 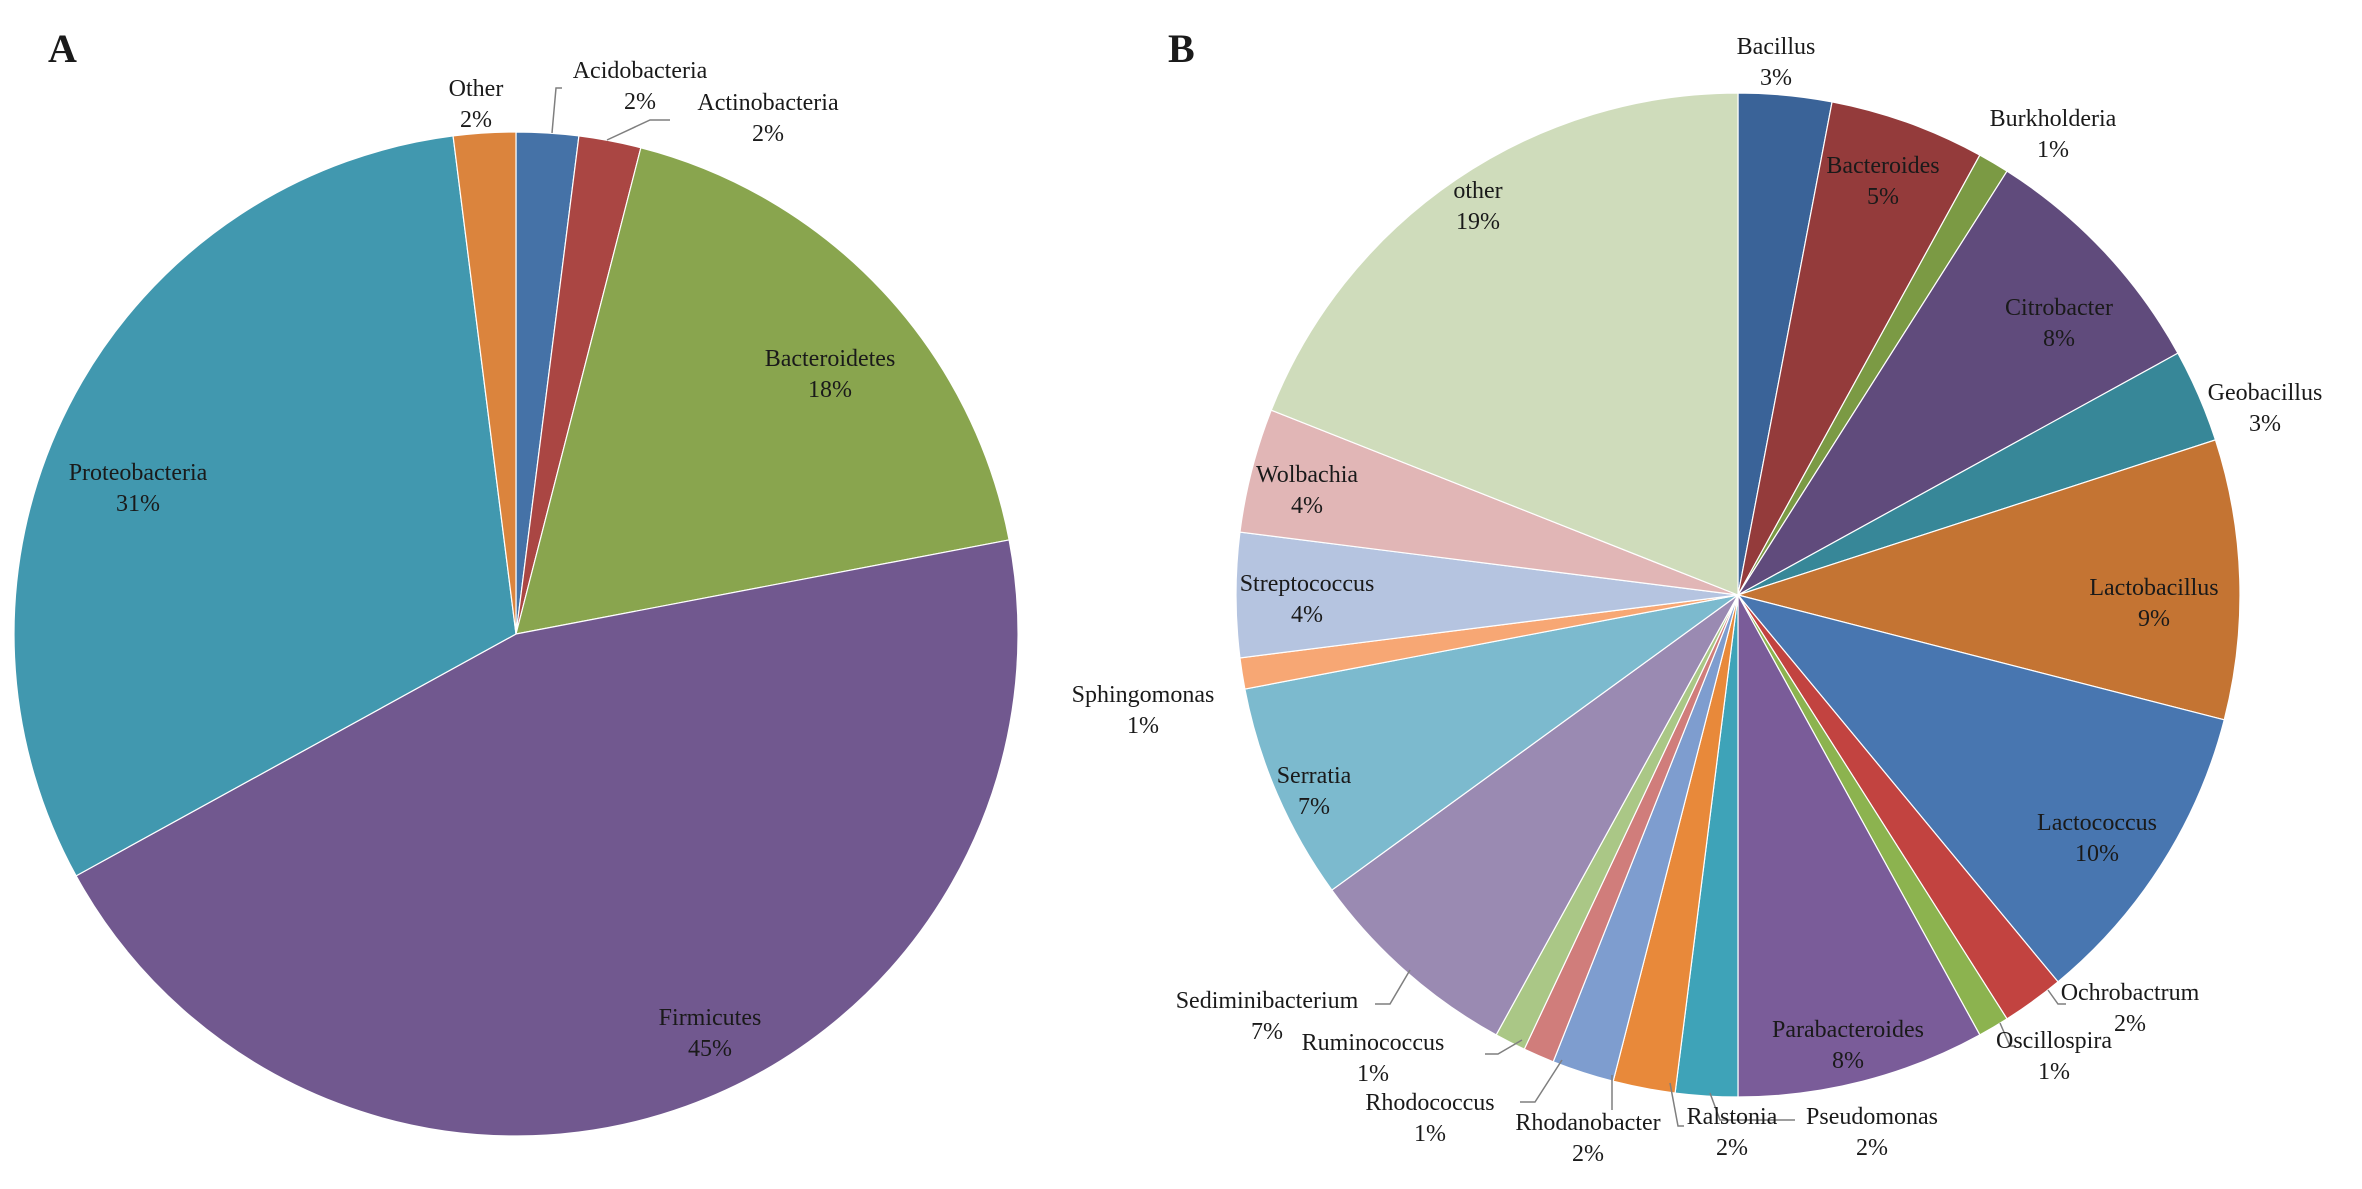 What do you see at coordinates (265, 506) in the screenshot?
I see `pie-a-slice-proteobacteria` at bounding box center [265, 506].